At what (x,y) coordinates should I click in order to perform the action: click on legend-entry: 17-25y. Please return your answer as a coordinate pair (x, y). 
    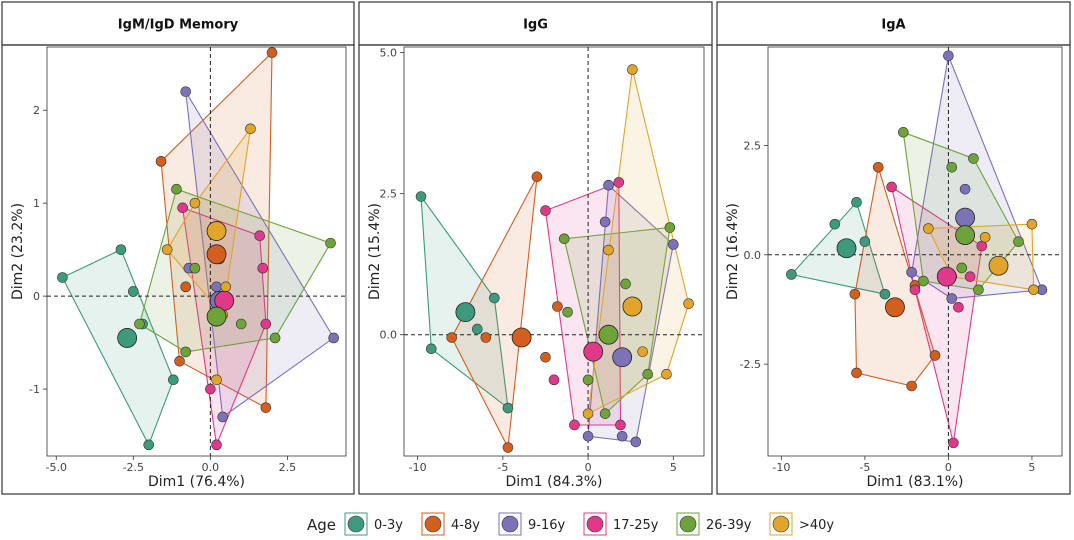
    Looking at the image, I should click on (621, 524).